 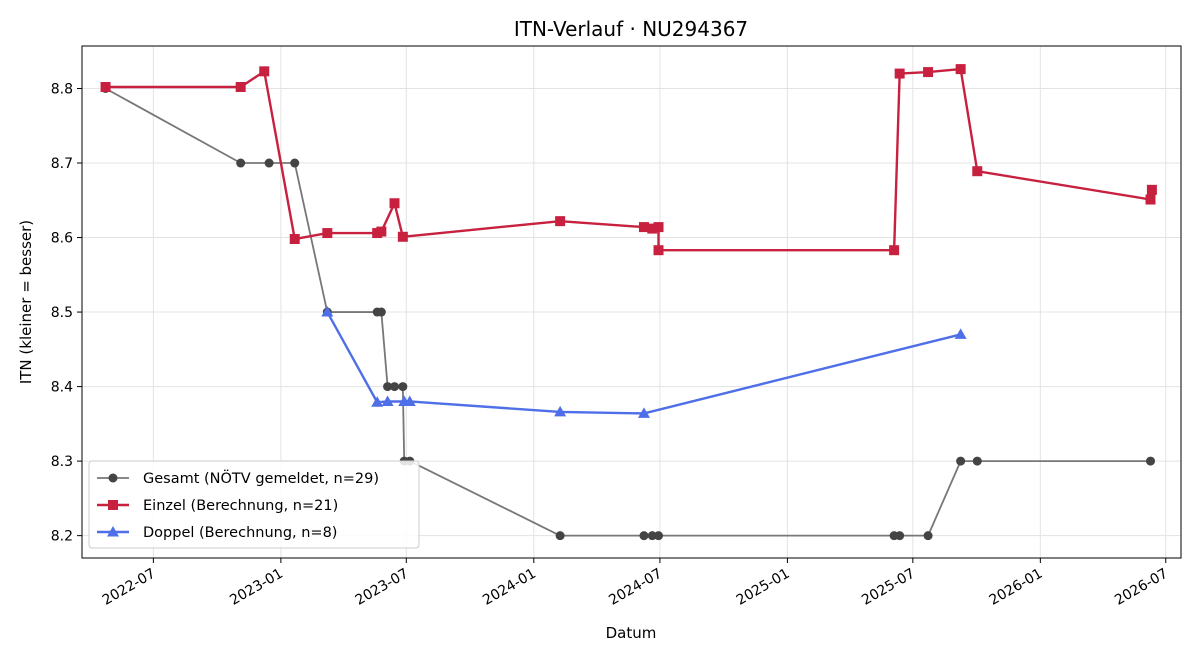 What do you see at coordinates (240, 506) in the screenshot?
I see `legend-label-1: Einzel (Berechnung, n=21)` at bounding box center [240, 506].